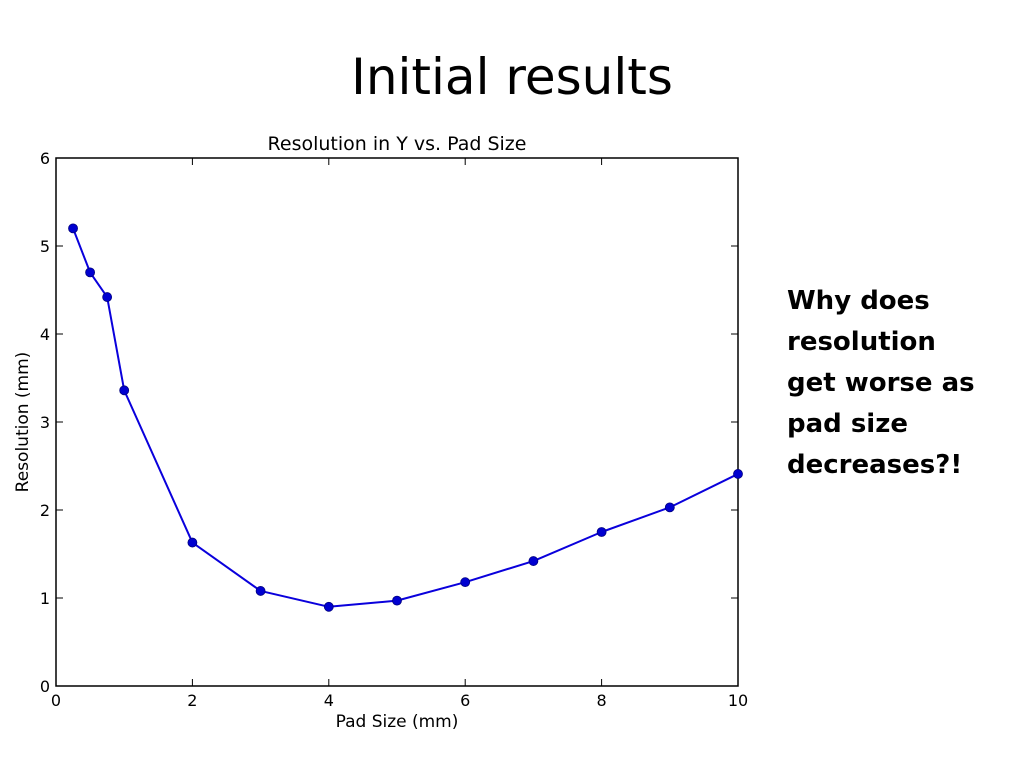  What do you see at coordinates (45, 598) in the screenshot?
I see `y-tick-label: 1` at bounding box center [45, 598].